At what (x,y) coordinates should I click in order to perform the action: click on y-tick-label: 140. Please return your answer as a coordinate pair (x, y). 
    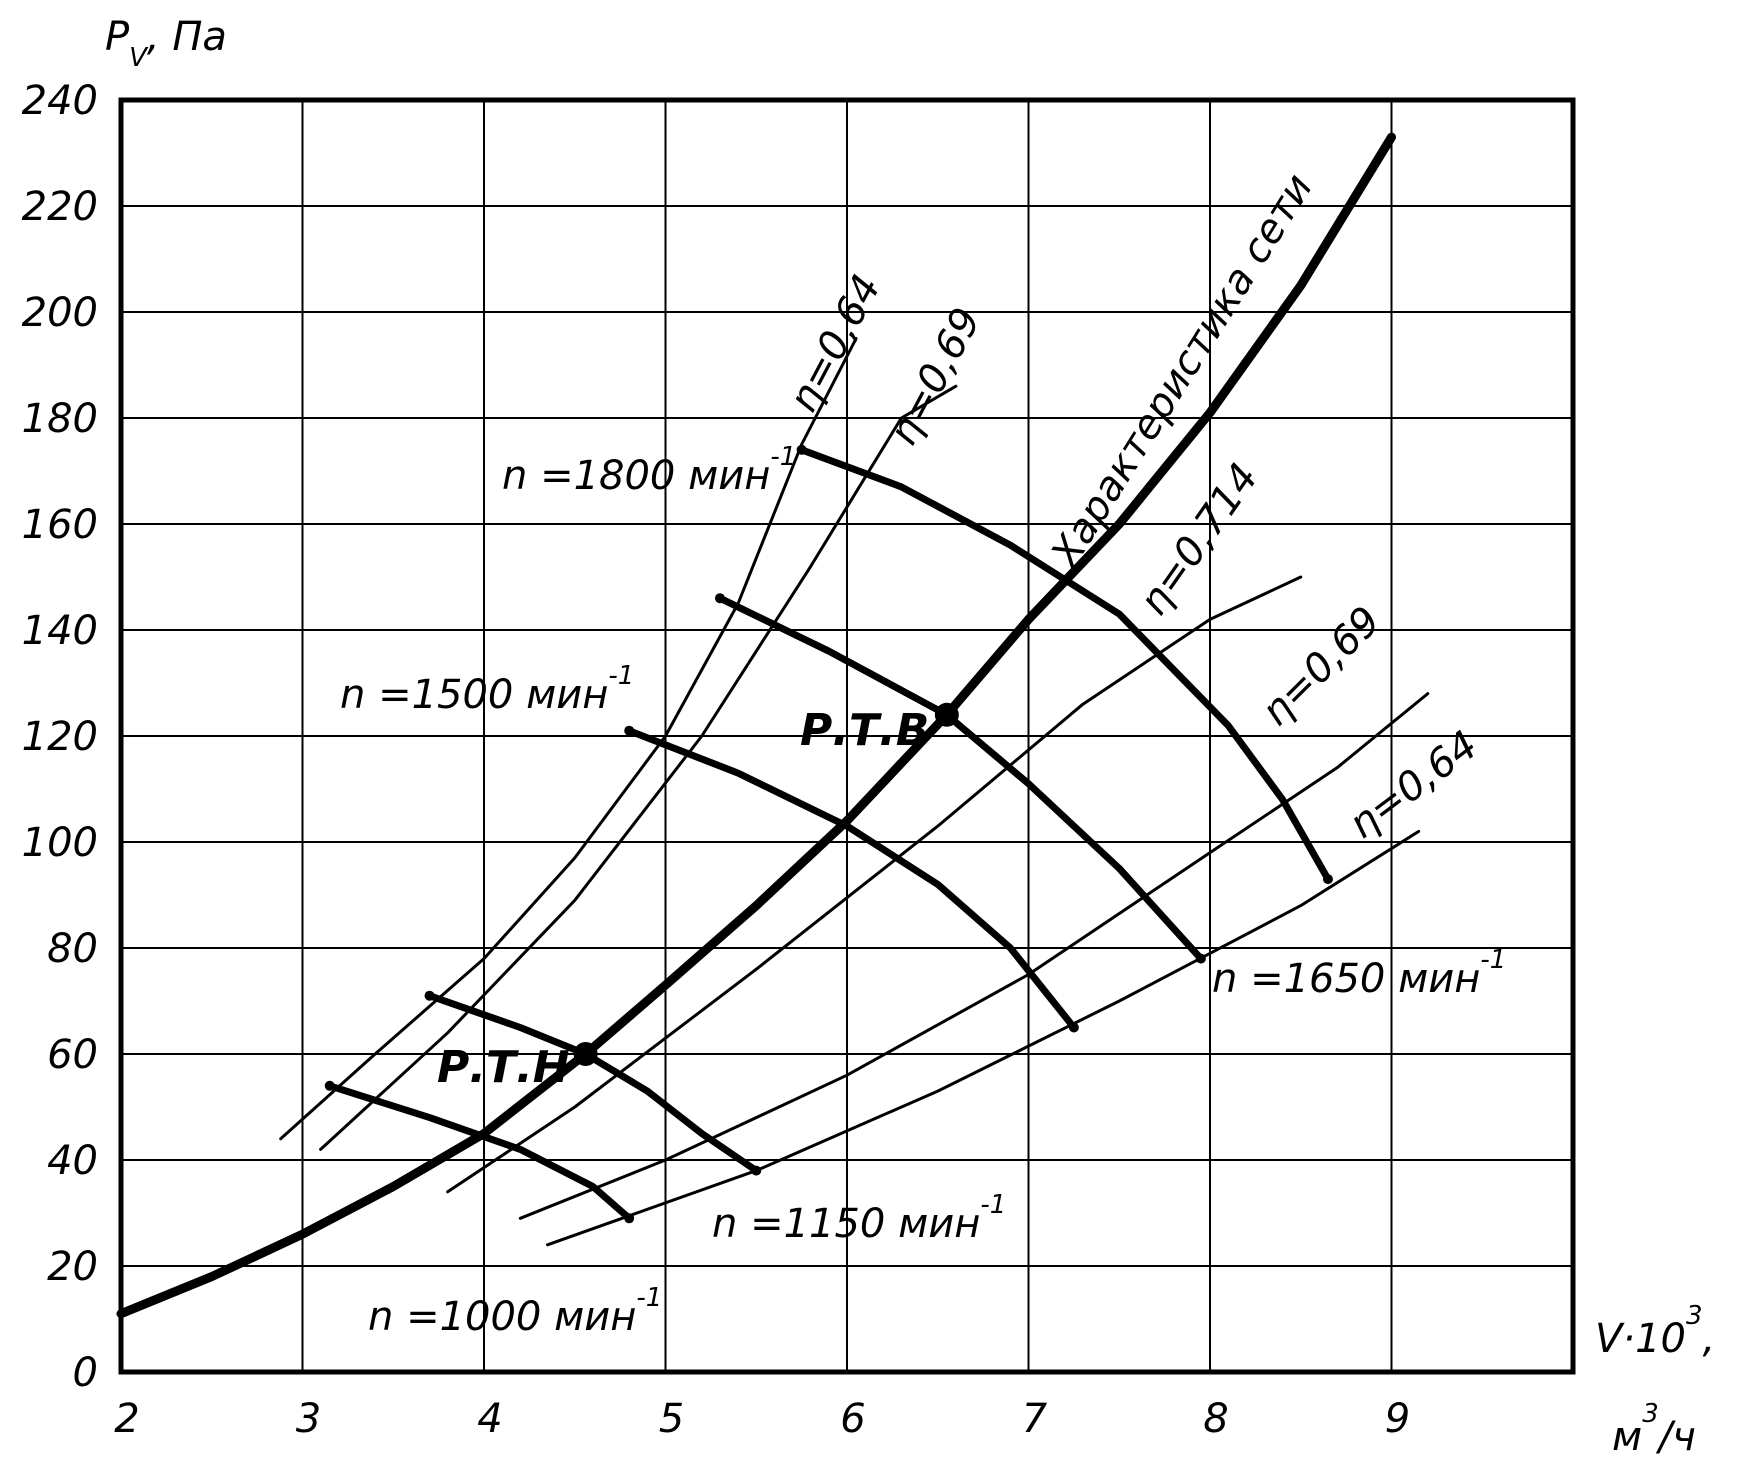
    Looking at the image, I should click on (60, 631).